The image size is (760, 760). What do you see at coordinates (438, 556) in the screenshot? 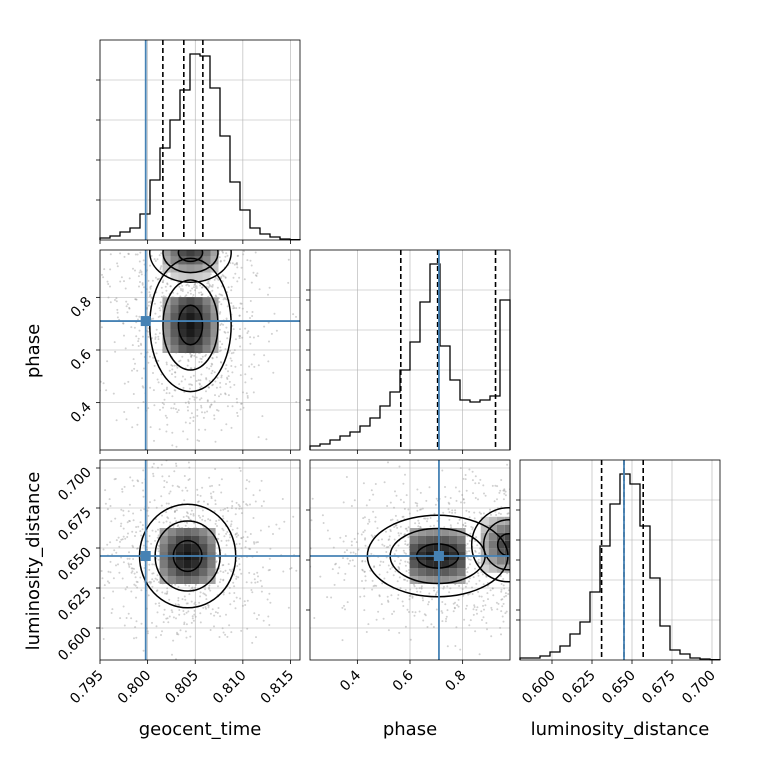
I see `truth-marker` at bounding box center [438, 556].